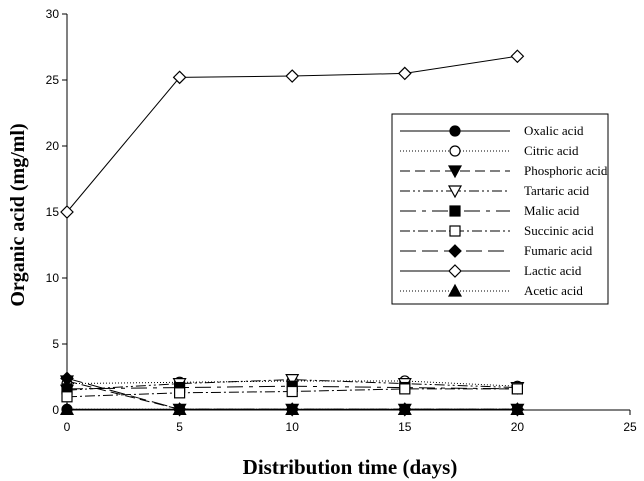 The height and width of the screenshot is (481, 644). Describe the element at coordinates (293, 427) in the screenshot. I see `x-tick-label: 10` at that location.